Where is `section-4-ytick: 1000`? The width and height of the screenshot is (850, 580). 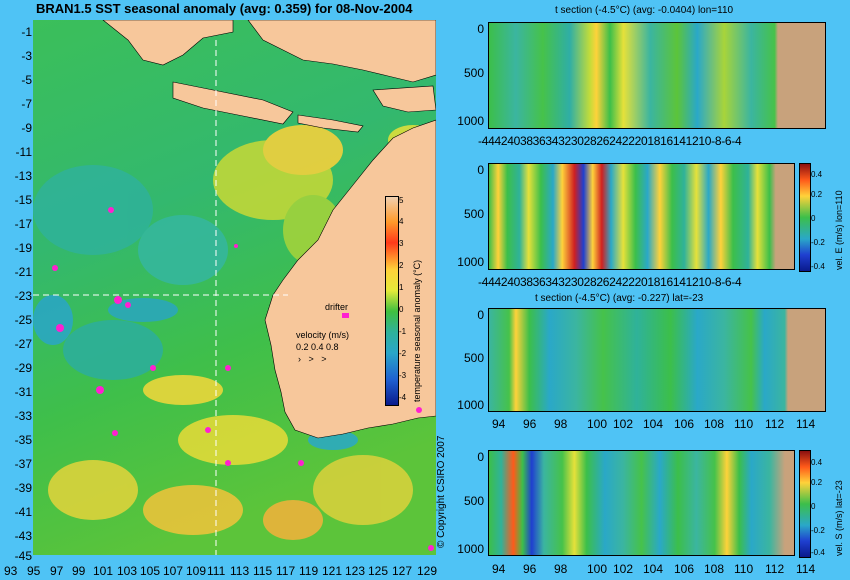 section-4-ytick: 1000 is located at coordinates (470, 549).